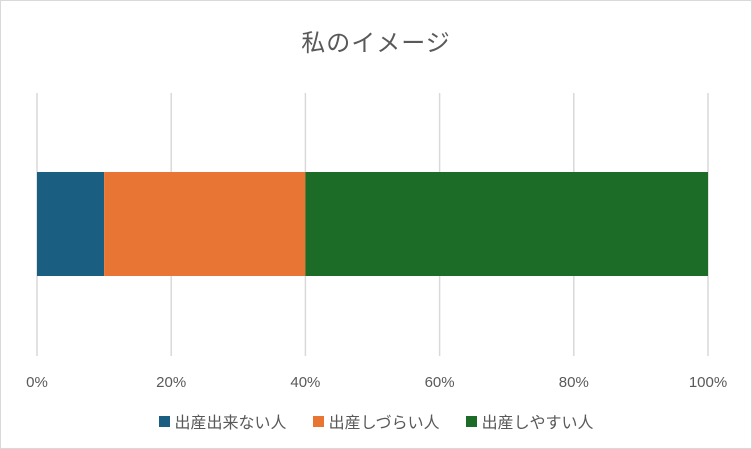 The image size is (752, 449). What do you see at coordinates (384, 422) in the screenshot?
I see `legend-label: 出産しづらい人` at bounding box center [384, 422].